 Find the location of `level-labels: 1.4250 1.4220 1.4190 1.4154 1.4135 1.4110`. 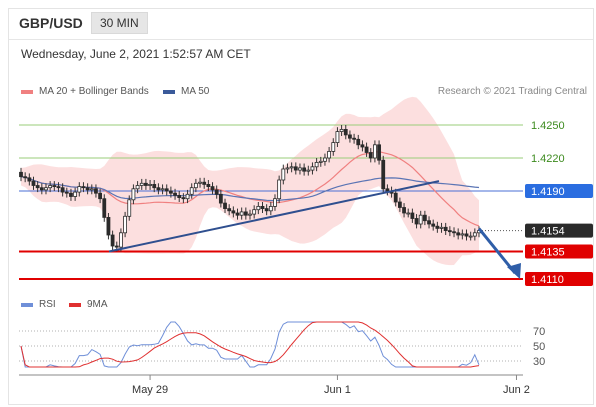

level-labels: 1.4250 1.4220 1.4190 1.4154 1.4135 1.4110 is located at coordinates (559, 203).